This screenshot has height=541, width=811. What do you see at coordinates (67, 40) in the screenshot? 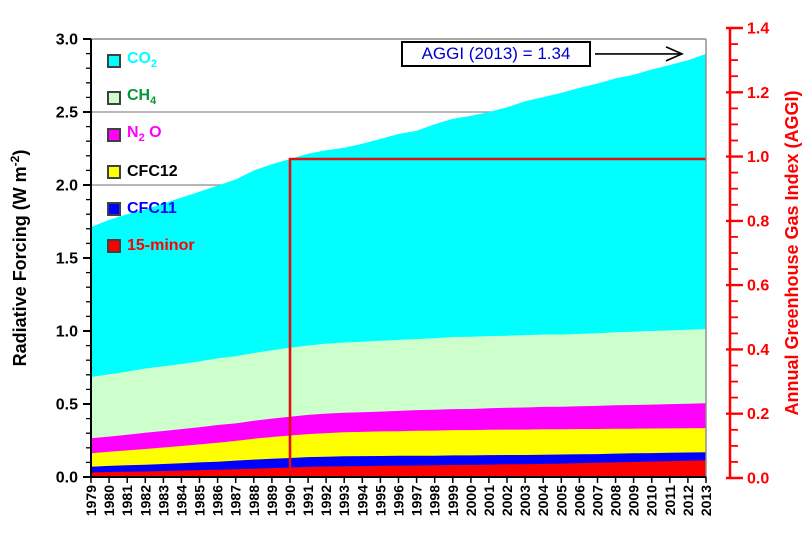
I see `y-axis-tick-label: 3.0` at bounding box center [67, 40].